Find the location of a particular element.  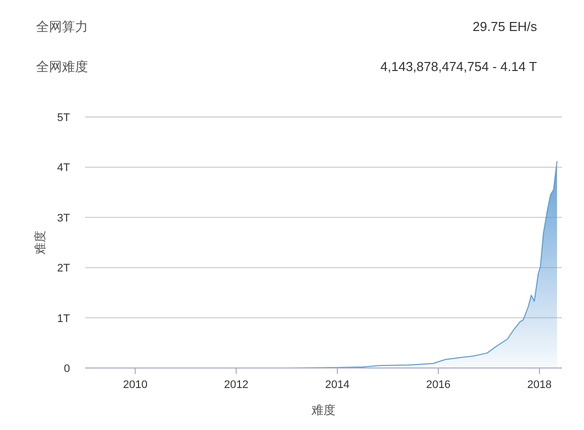

x-tick-label: 2016 is located at coordinates (438, 385).